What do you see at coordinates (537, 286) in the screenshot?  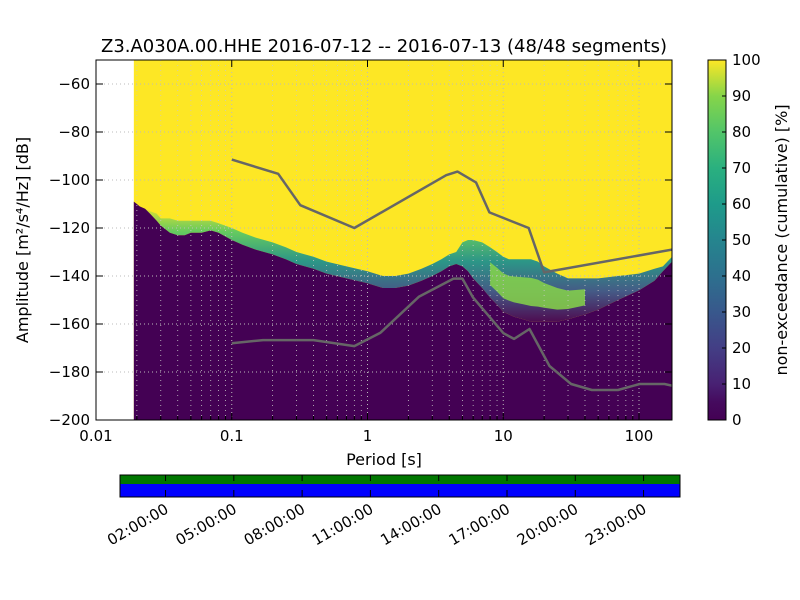 I see `mid-percentile-patch` at bounding box center [537, 286].